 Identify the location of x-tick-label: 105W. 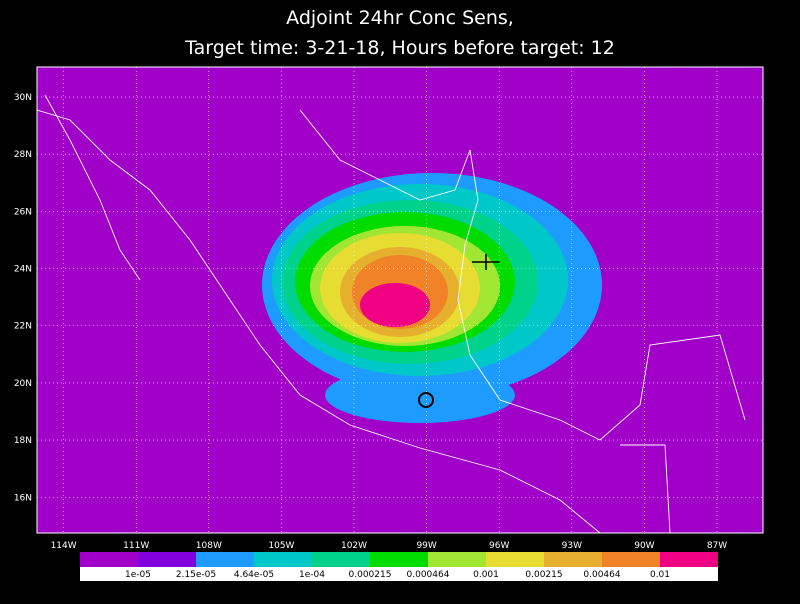
(281, 546).